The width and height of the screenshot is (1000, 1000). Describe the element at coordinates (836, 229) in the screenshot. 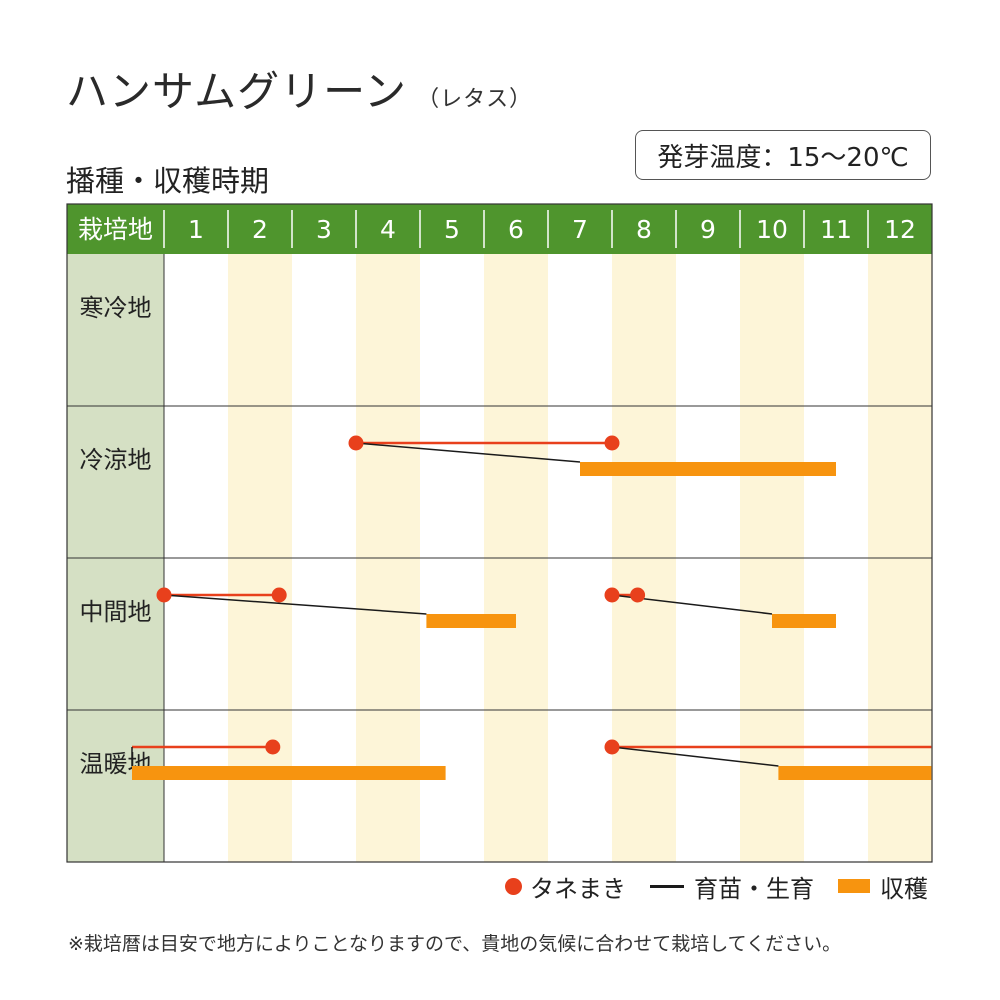

I see `month-label-11: 11` at that location.